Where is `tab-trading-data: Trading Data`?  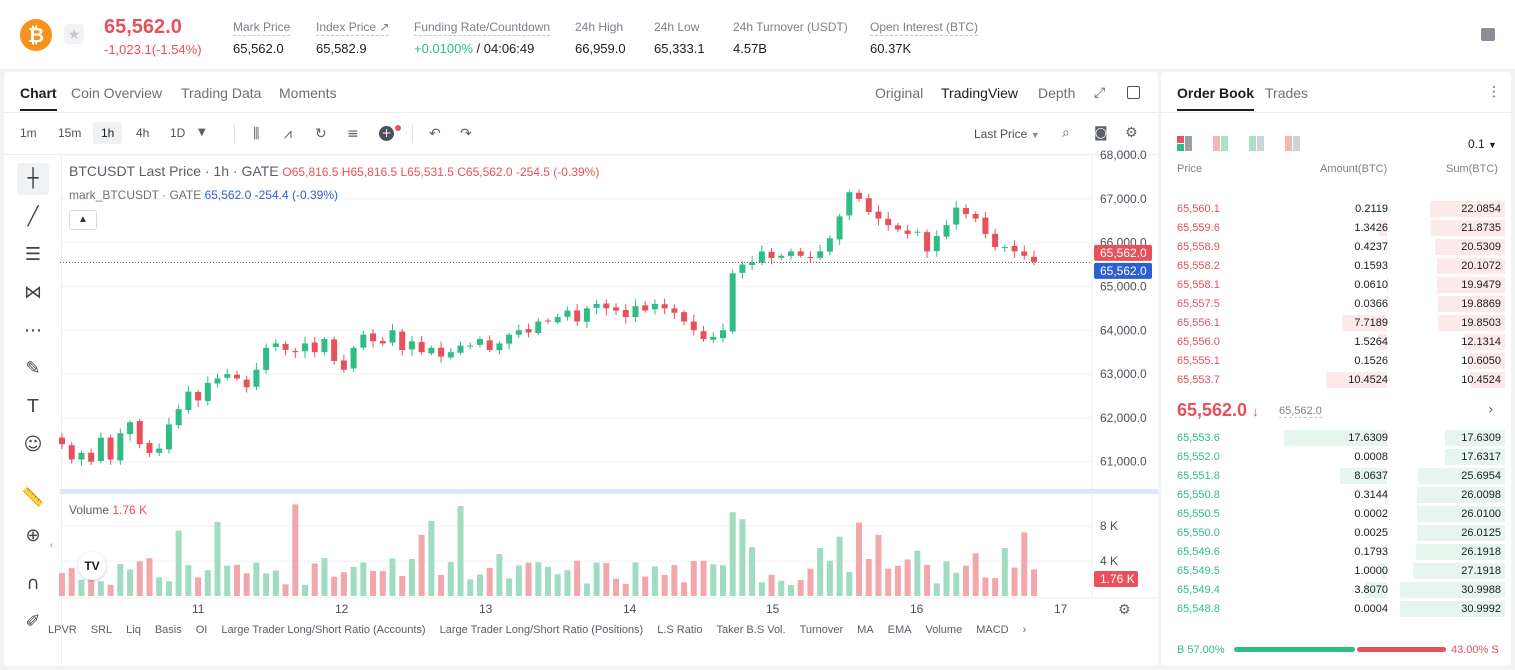 tab-trading-data: Trading Data is located at coordinates (221, 93).